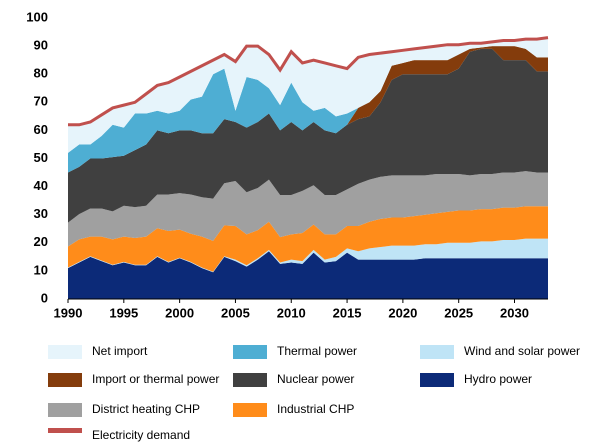  Describe the element at coordinates (41, 185) in the screenshot. I see `y-tick-label: 40` at that location.